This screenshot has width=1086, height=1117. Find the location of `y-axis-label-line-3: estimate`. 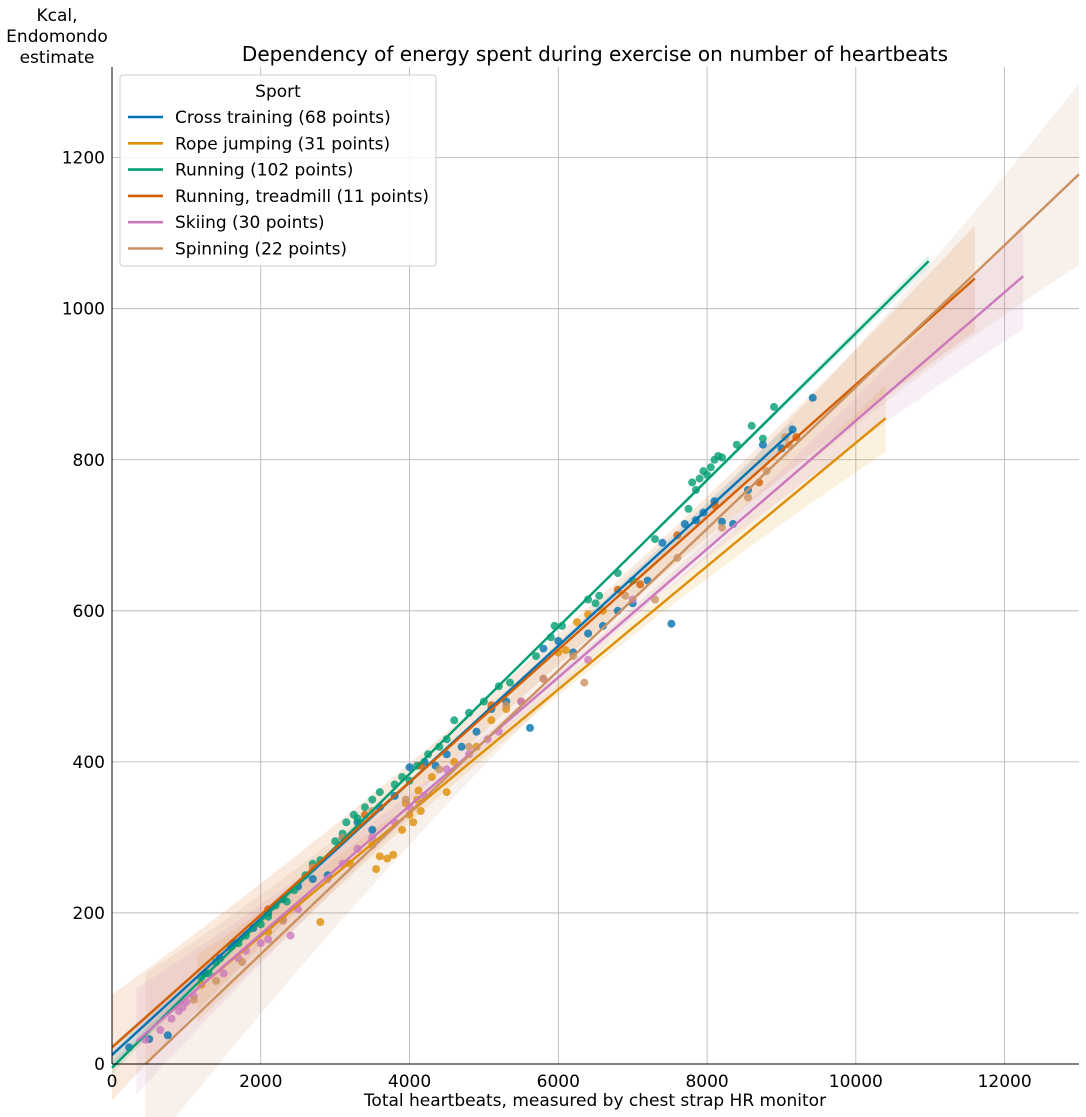

y-axis-label-line-3: estimate is located at coordinates (57, 58).